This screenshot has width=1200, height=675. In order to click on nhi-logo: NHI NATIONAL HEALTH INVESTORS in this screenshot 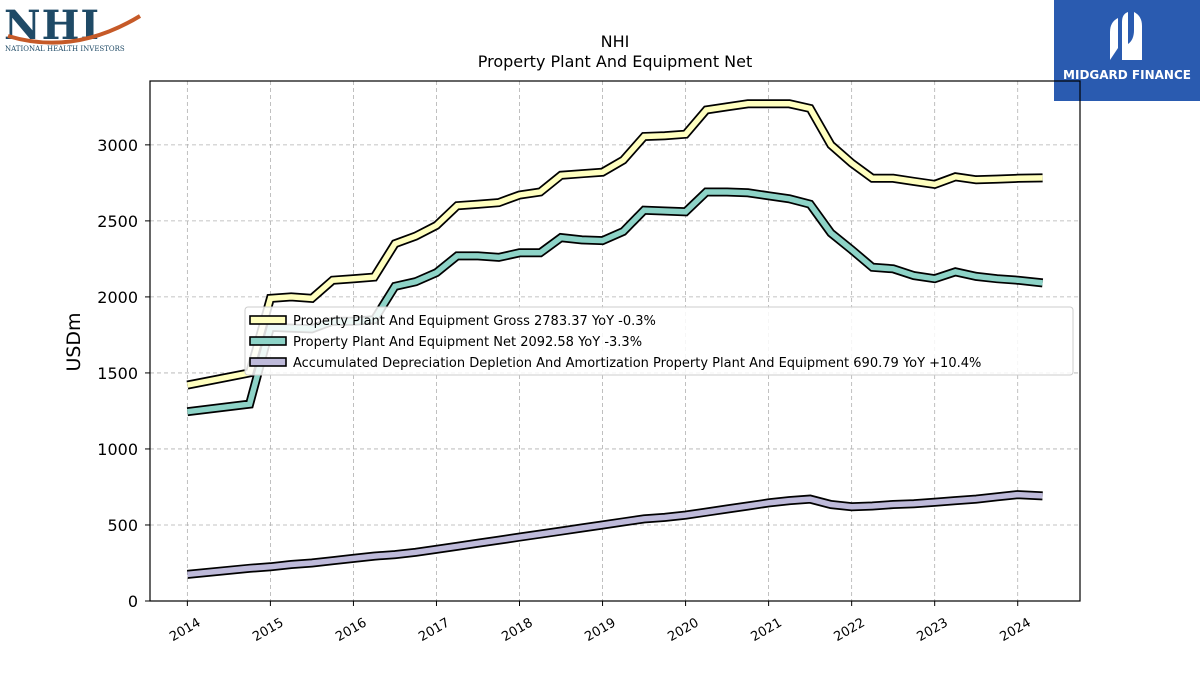, I will do `click(74, 30)`.